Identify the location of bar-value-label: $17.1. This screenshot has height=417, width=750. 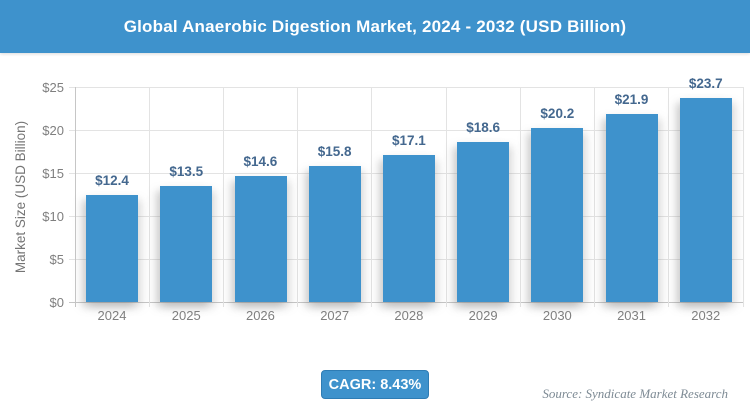
(408, 140).